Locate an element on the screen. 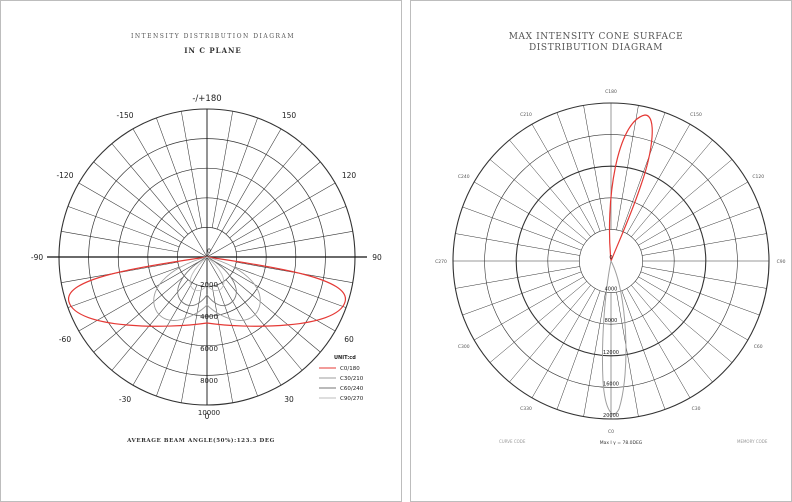 This screenshot has width=792, height=502. left-angle-label: -60 is located at coordinates (65, 339).